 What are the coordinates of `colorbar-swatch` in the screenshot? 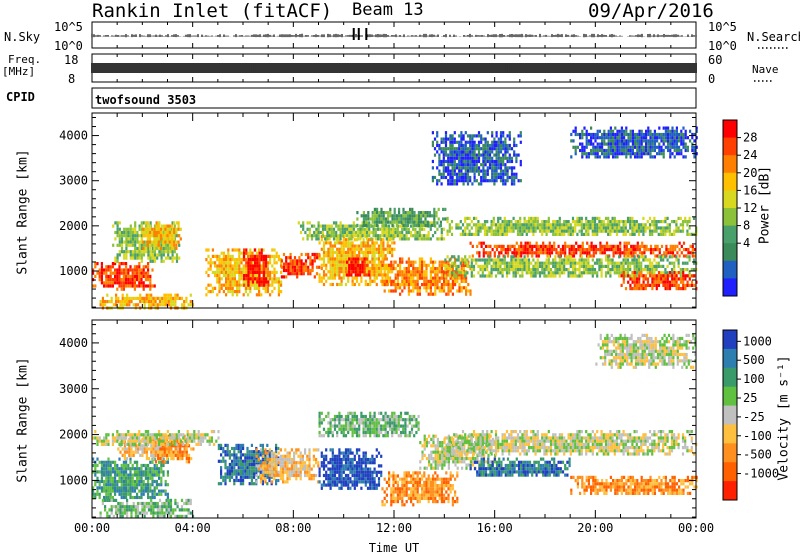 It's located at (730, 129).